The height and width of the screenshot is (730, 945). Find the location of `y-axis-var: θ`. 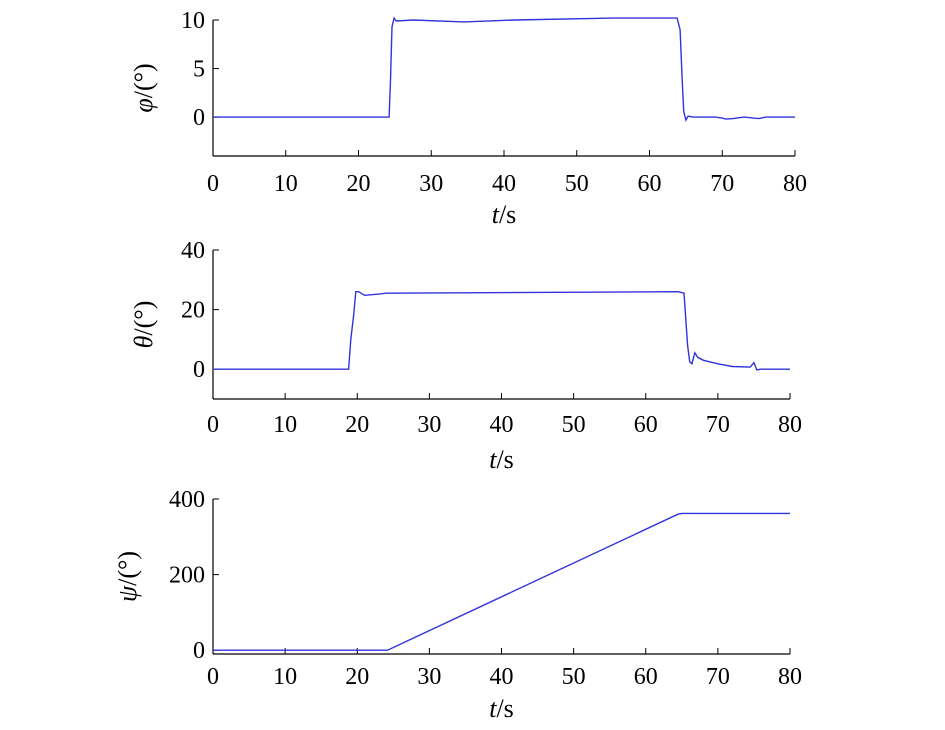

y-axis-var: θ is located at coordinates (143, 341).